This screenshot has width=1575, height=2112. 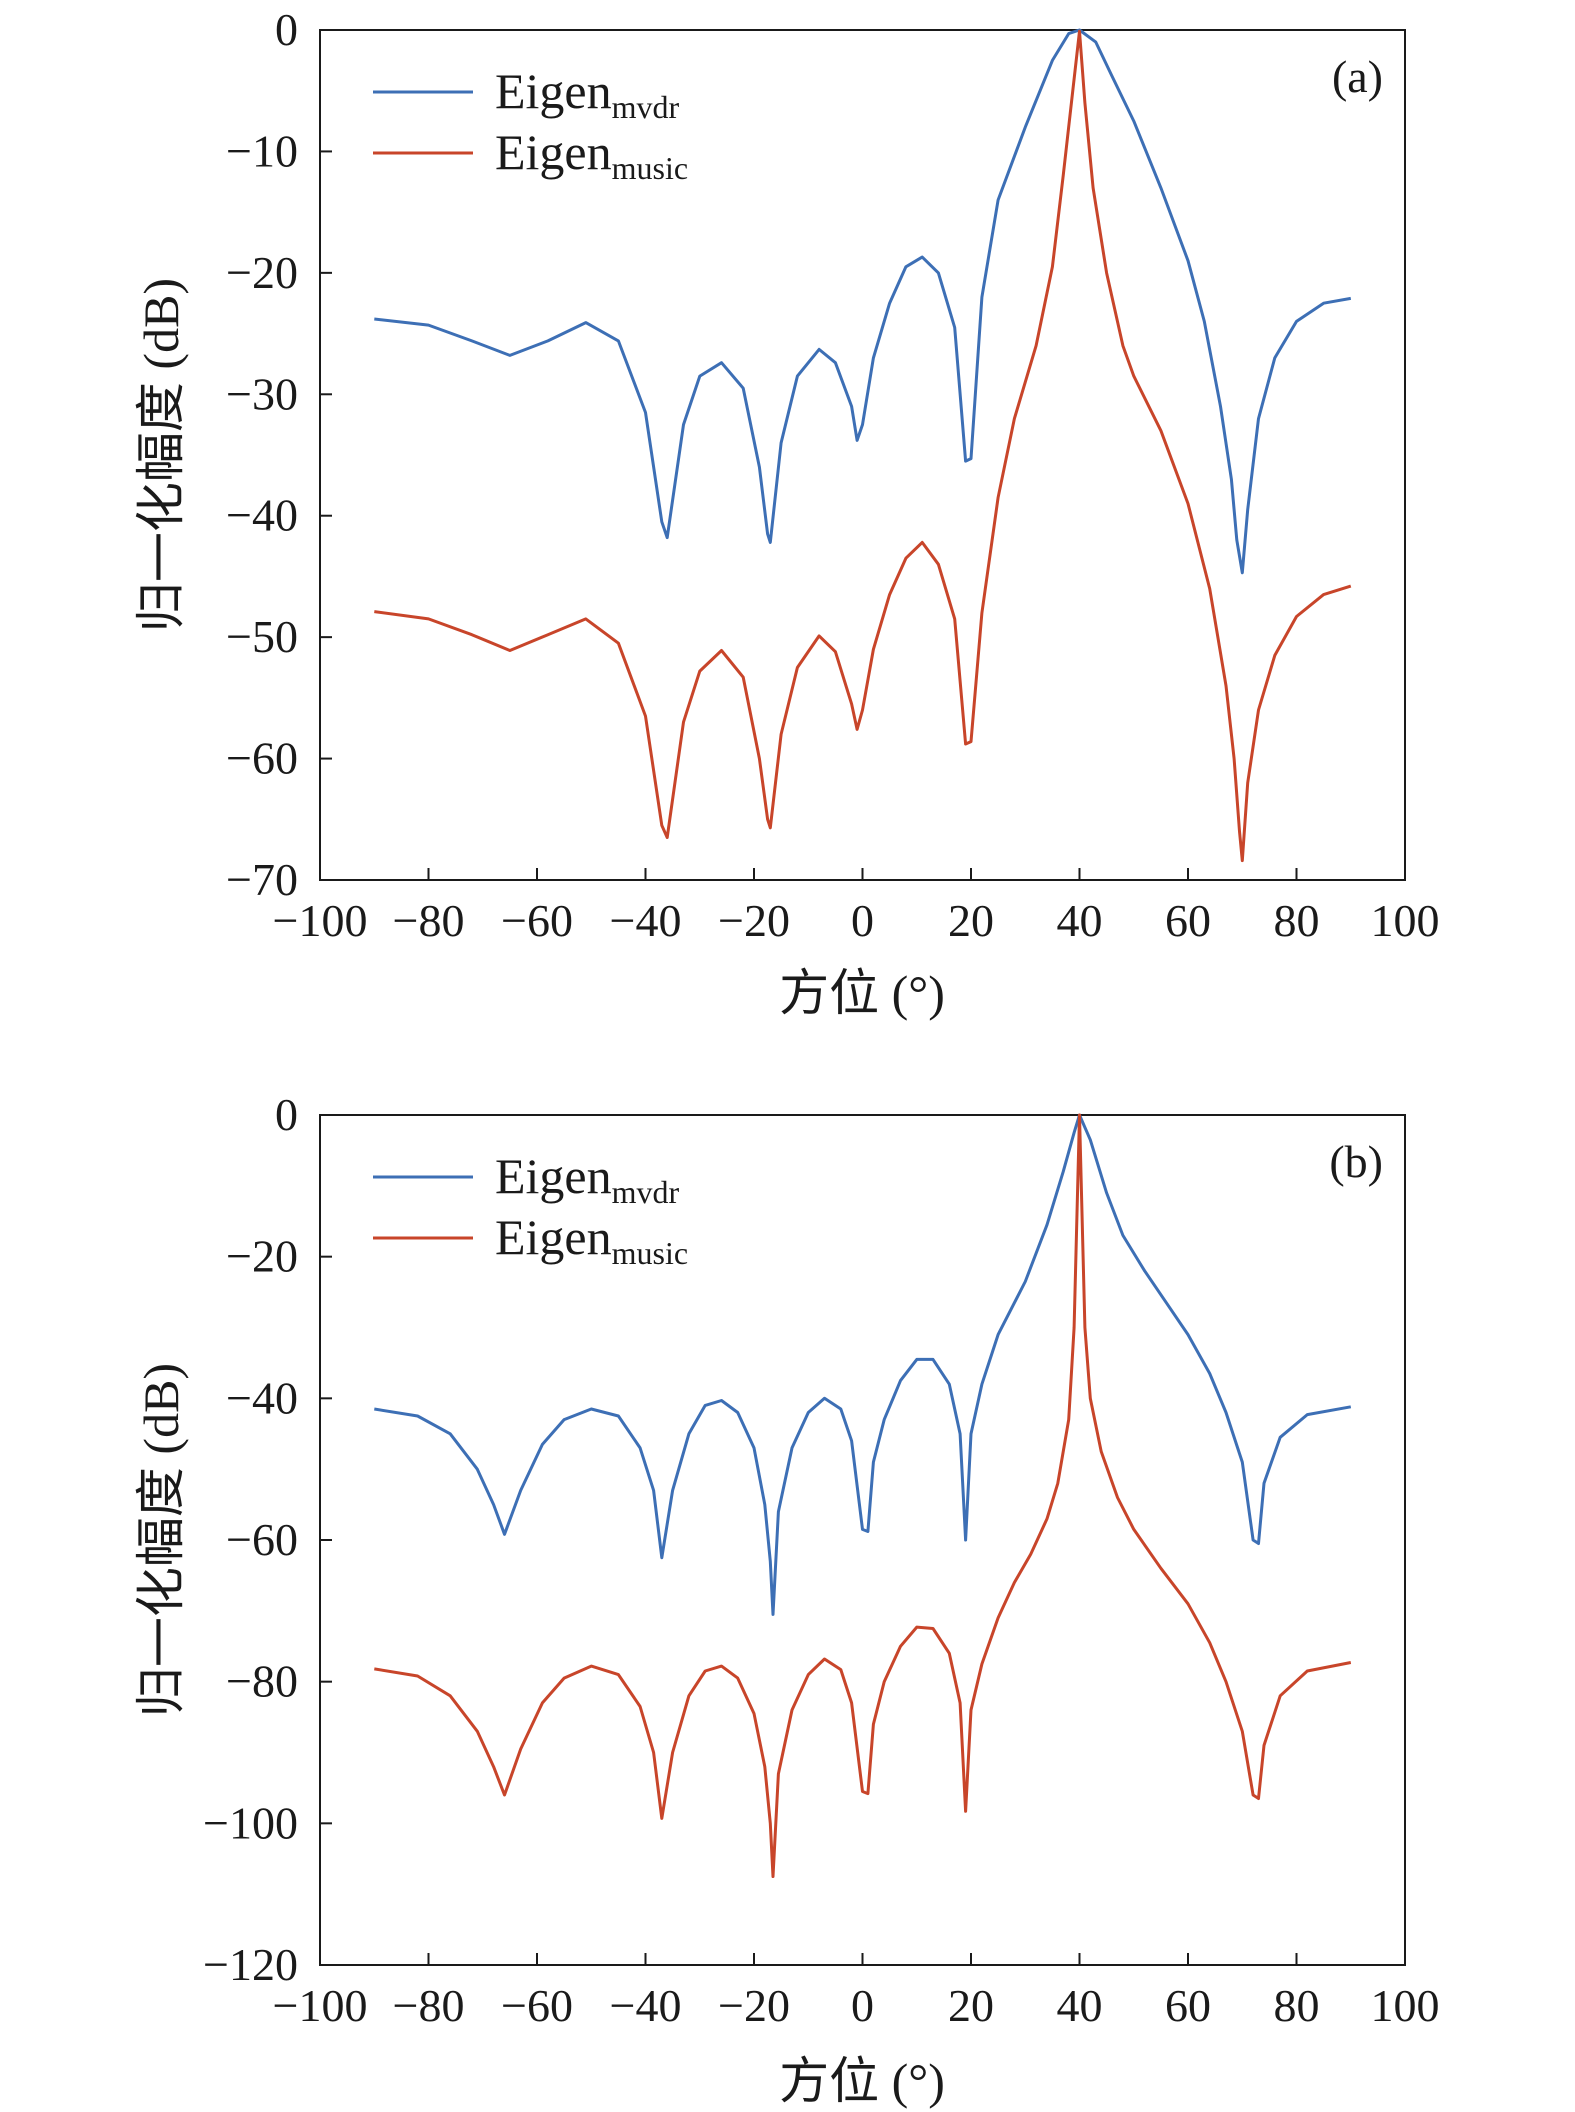 What do you see at coordinates (262, 393) in the screenshot?
I see `y-tick-label: −30` at bounding box center [262, 393].